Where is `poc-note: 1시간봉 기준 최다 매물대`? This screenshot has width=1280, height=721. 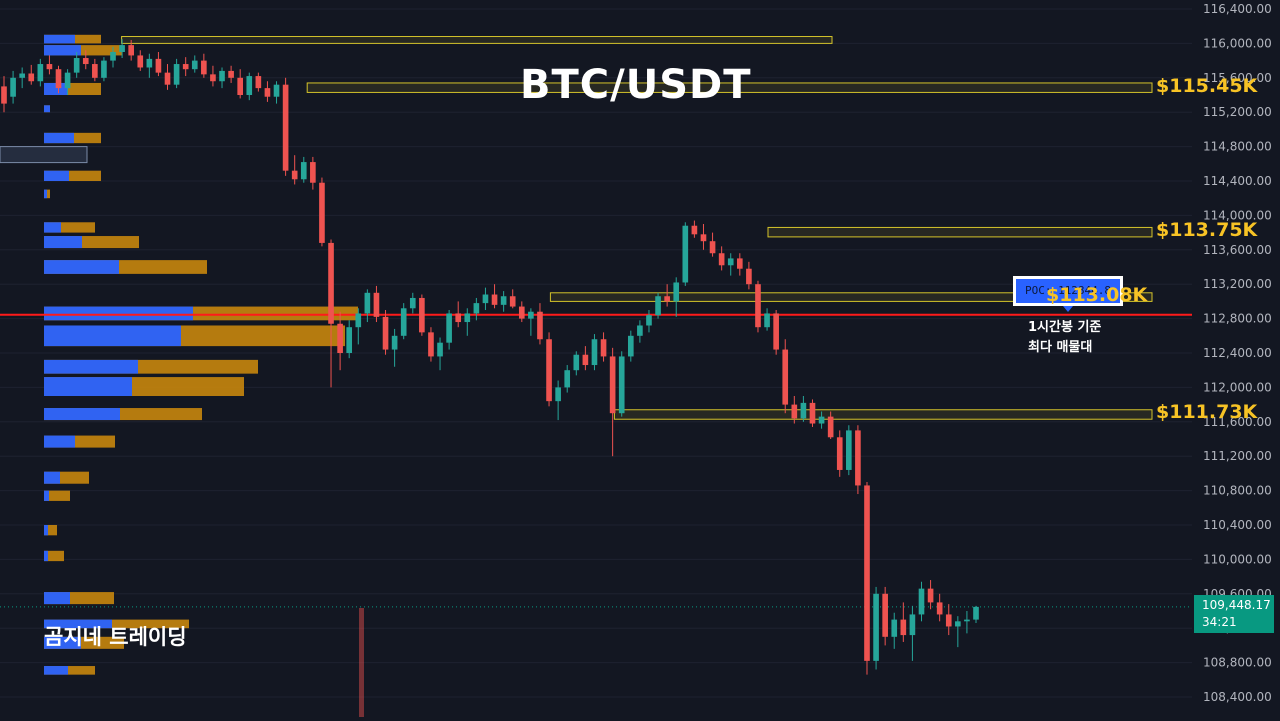
poc-note: 1시간봉 기준 최다 매물대 is located at coordinates (1064, 338).